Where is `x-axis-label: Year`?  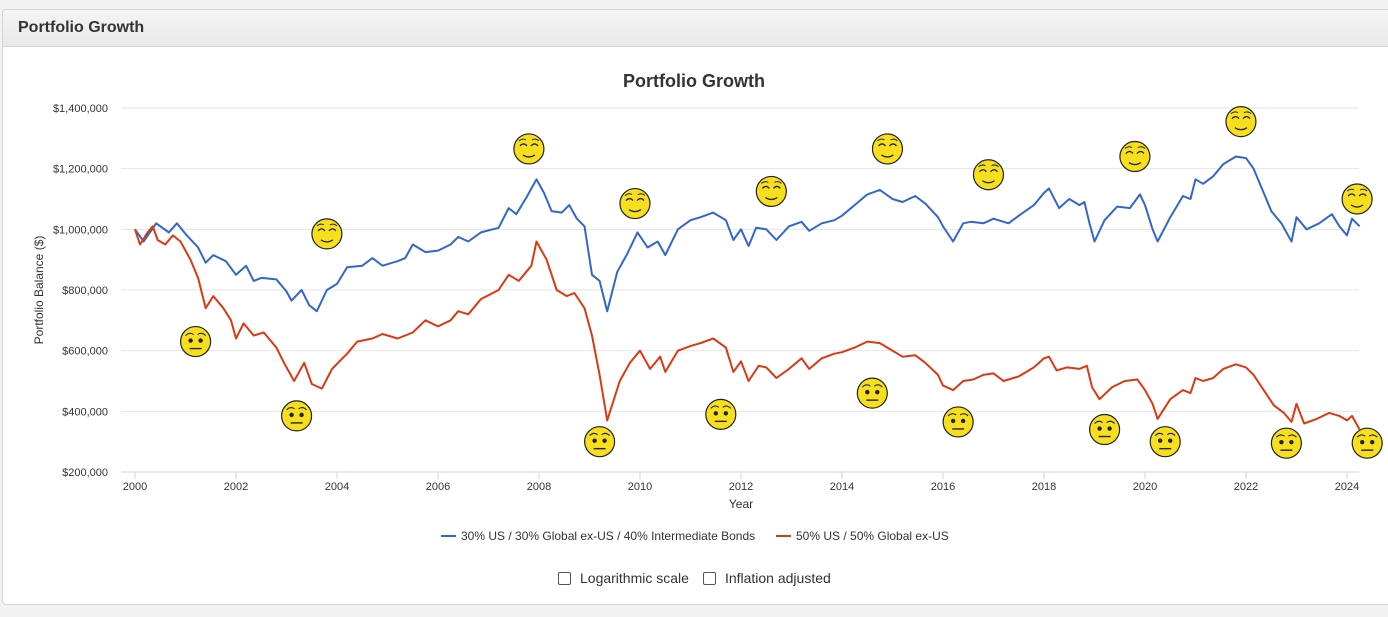 x-axis-label: Year is located at coordinates (741, 504).